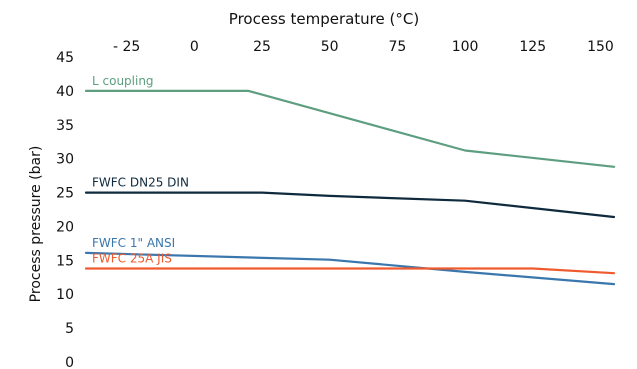 The height and width of the screenshot is (369, 637). Describe the element at coordinates (140, 183) in the screenshot. I see `series-label-fwfc-dn25-din: FWFC DN25 DIN` at that location.